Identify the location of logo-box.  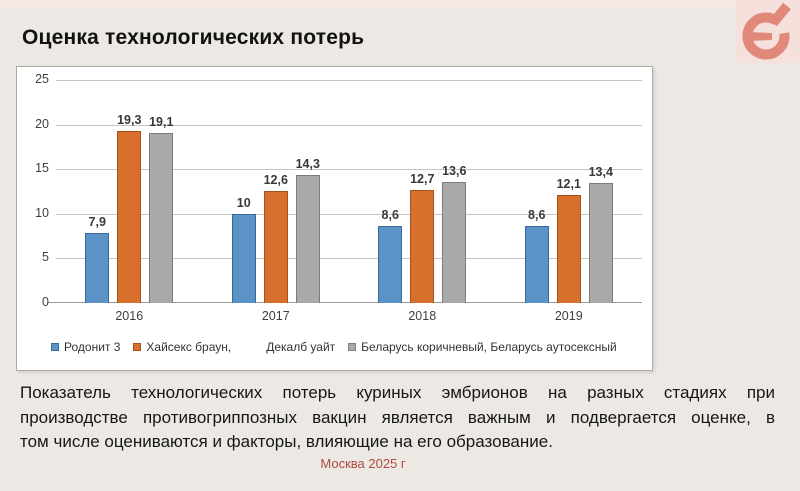
(768, 31).